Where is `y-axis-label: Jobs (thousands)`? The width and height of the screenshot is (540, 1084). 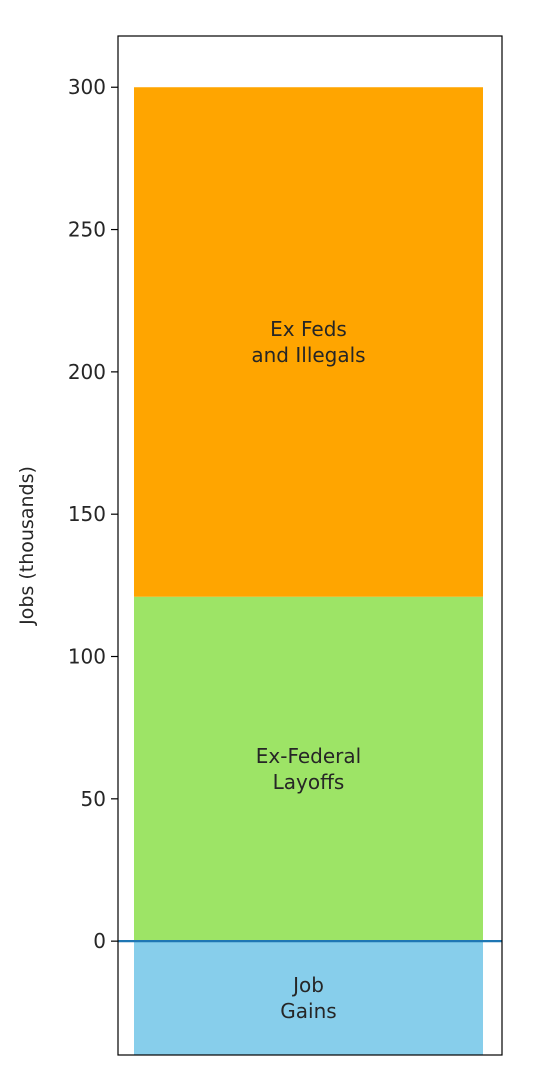
y-axis-label: Jobs (thousands) is located at coordinates (27, 546).